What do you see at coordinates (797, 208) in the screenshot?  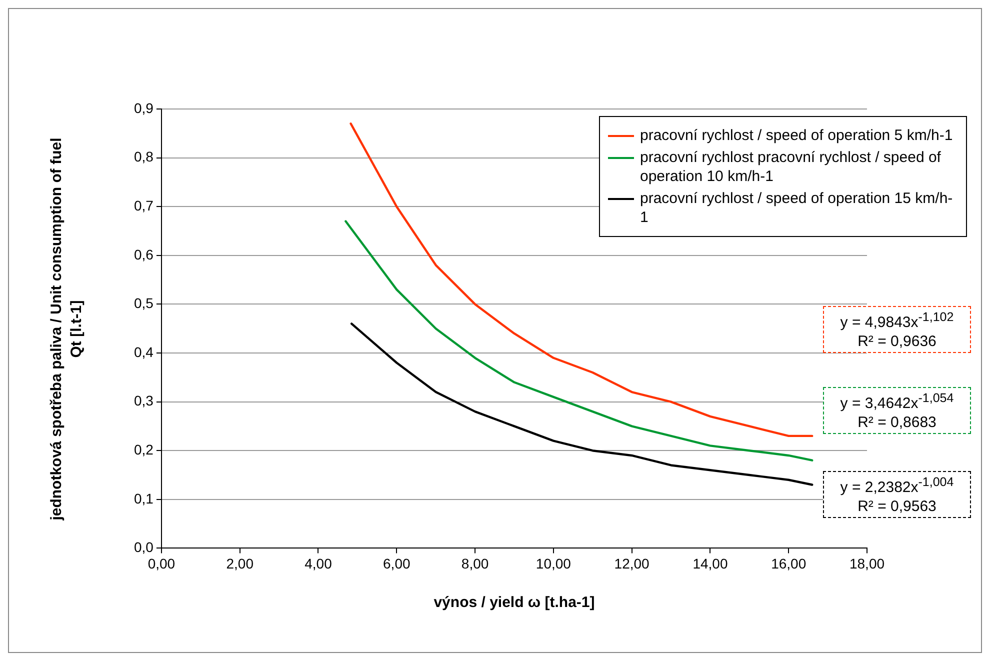 I see `legend-label: pracovní rychlost / speed of operation 15 km/h-1` at bounding box center [797, 208].